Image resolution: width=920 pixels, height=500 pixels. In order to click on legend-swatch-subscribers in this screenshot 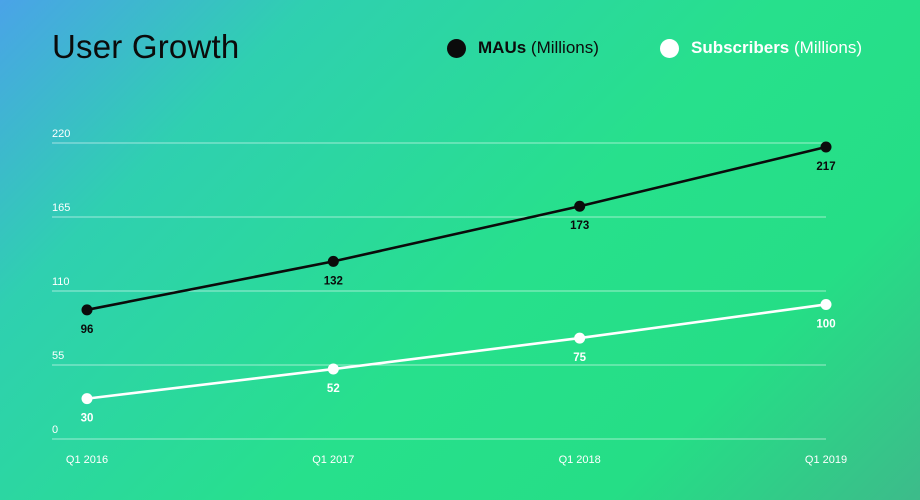, I will do `click(669, 48)`.